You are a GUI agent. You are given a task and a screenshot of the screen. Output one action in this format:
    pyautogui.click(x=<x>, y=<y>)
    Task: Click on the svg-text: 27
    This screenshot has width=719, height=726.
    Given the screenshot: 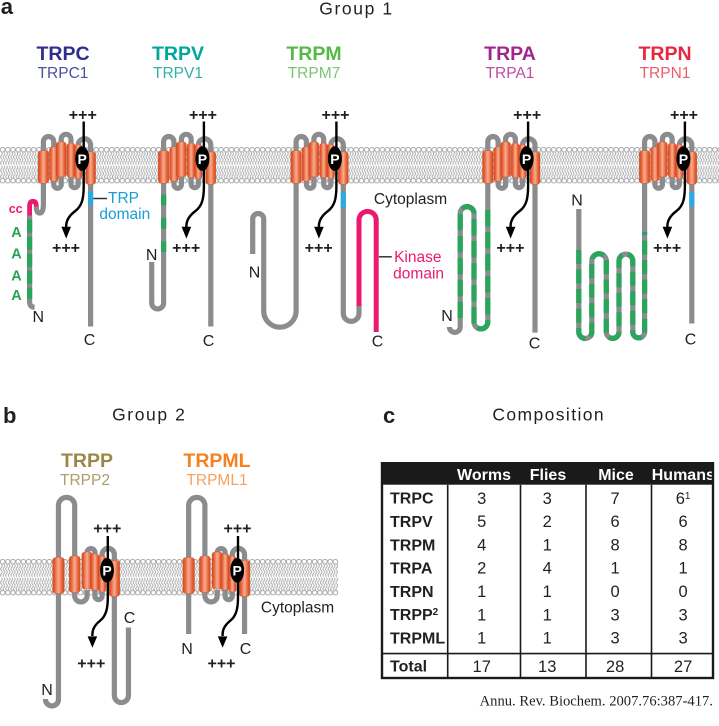 What is the action you would take?
    pyautogui.click(x=683, y=667)
    